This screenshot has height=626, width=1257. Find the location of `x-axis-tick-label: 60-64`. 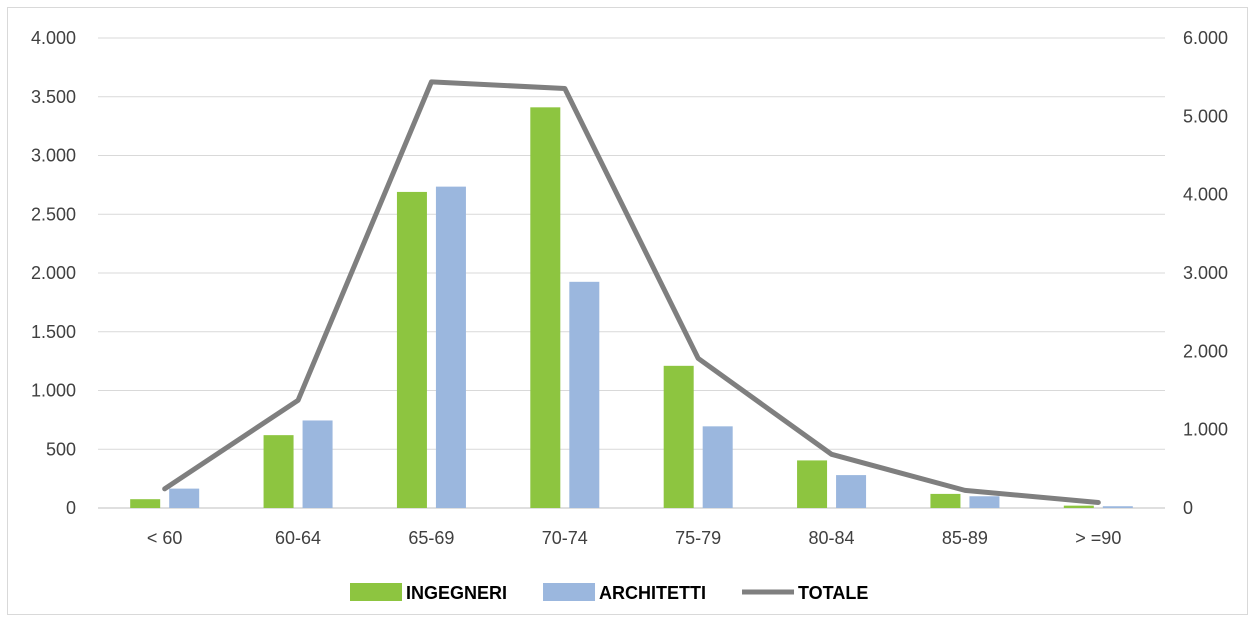

x-axis-tick-label: 60-64 is located at coordinates (298, 538).